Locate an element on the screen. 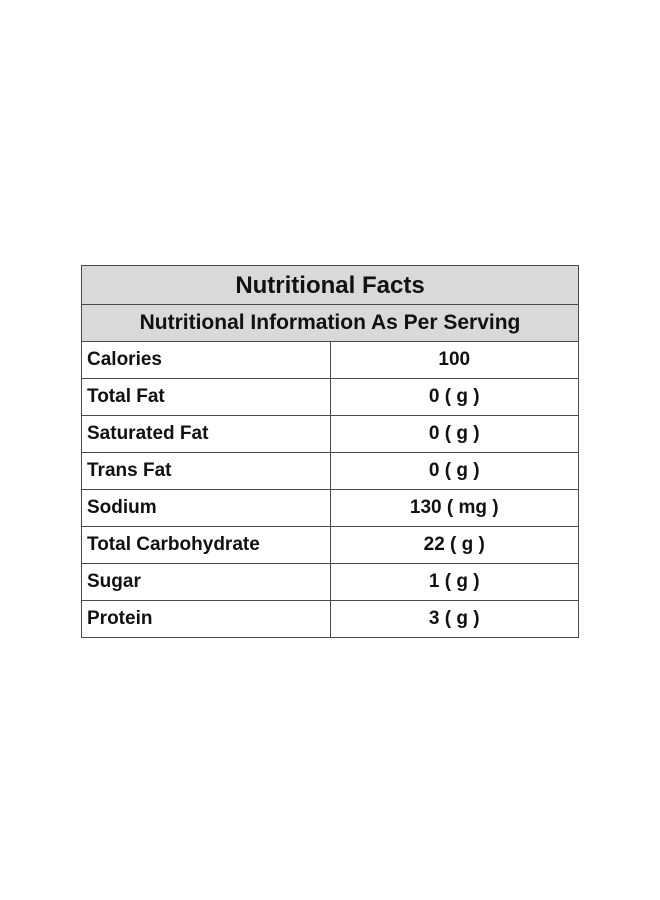 Image resolution: width=660 pixels, height=900 pixels. table-row: Total Fat 0 ( g ) is located at coordinates (330, 397).